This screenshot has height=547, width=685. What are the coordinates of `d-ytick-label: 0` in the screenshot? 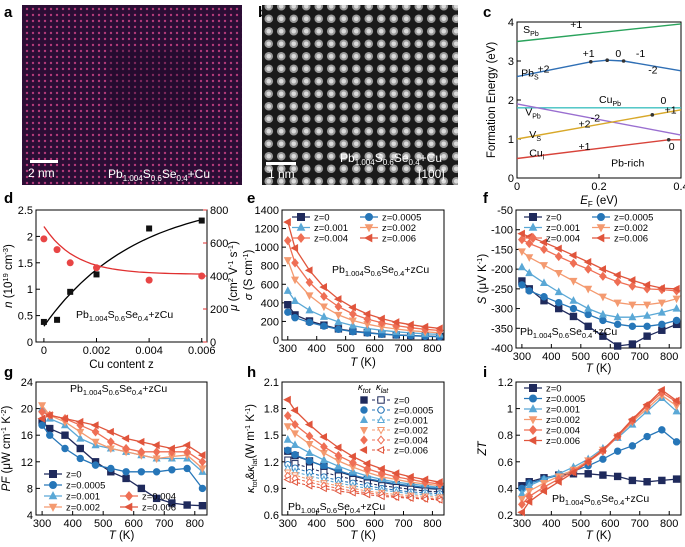 It's located at (30, 343).